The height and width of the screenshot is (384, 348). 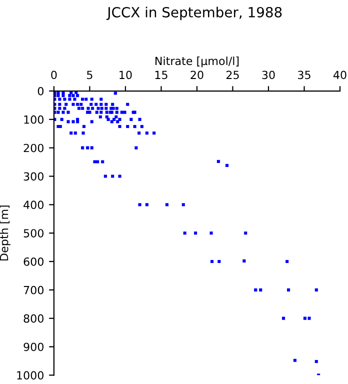 What do you see at coordinates (34, 318) in the screenshot?
I see `y-tick-label: 800` at bounding box center [34, 318].